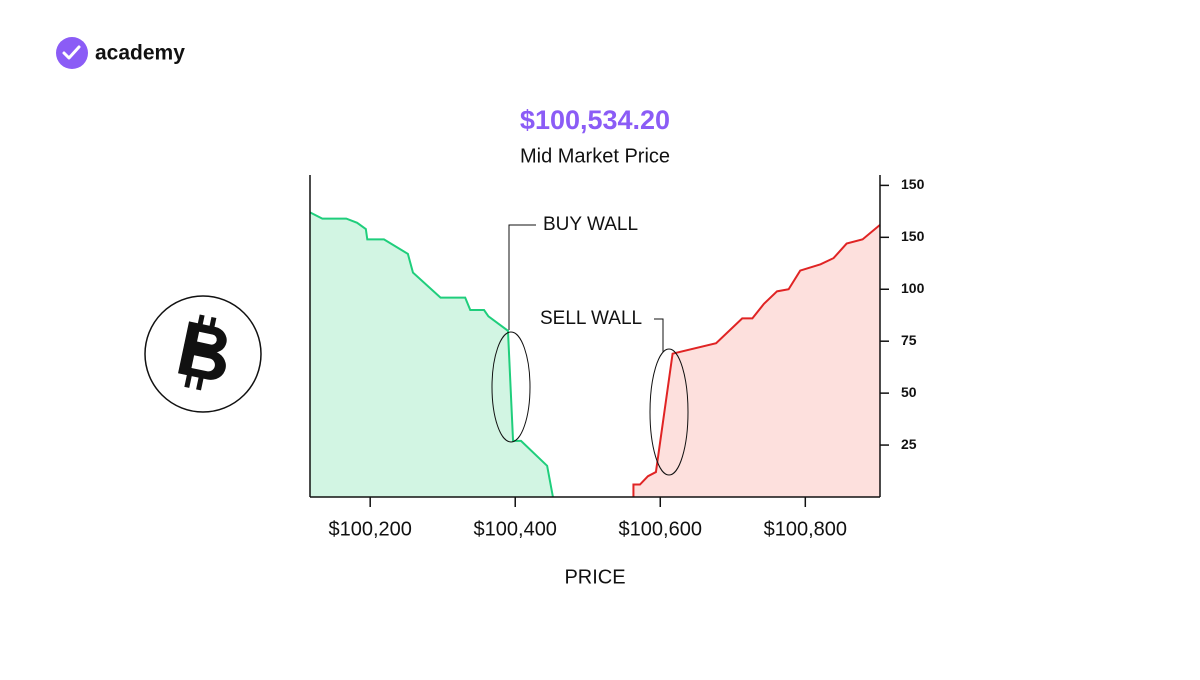  What do you see at coordinates (369, 529) in the screenshot?
I see `x-tick-label: $100,200` at bounding box center [369, 529].